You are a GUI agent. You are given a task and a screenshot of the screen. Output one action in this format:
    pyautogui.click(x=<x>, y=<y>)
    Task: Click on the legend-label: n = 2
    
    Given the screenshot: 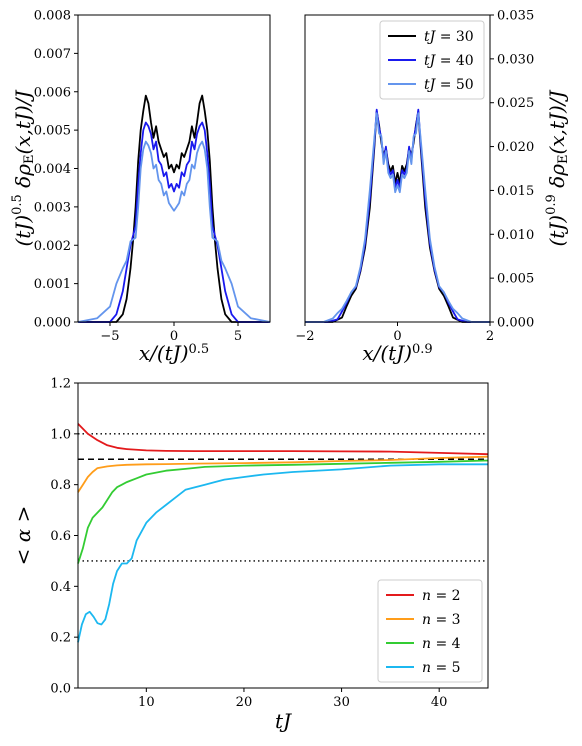 What is the action you would take?
    pyautogui.click(x=441, y=596)
    